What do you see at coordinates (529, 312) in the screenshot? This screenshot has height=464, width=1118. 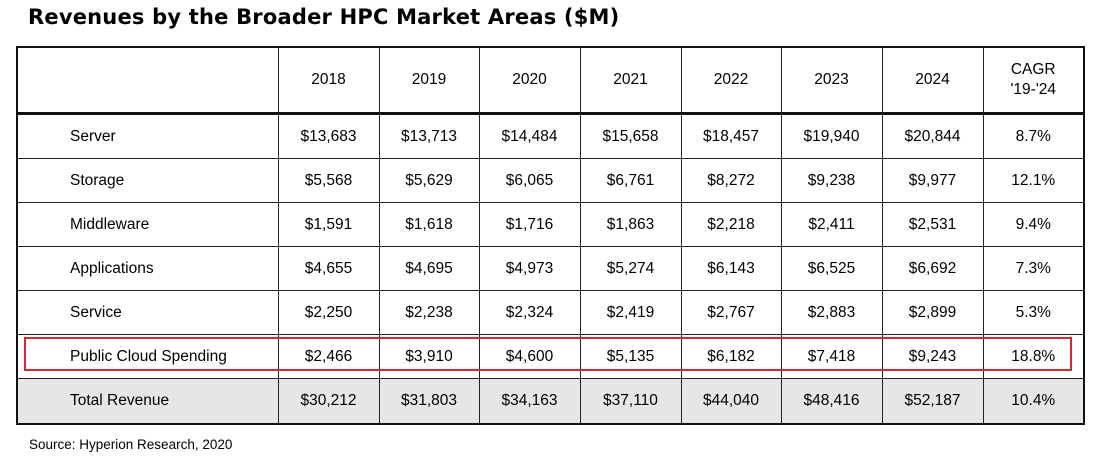 I see `cell-2020: $2,324` at bounding box center [529, 312].